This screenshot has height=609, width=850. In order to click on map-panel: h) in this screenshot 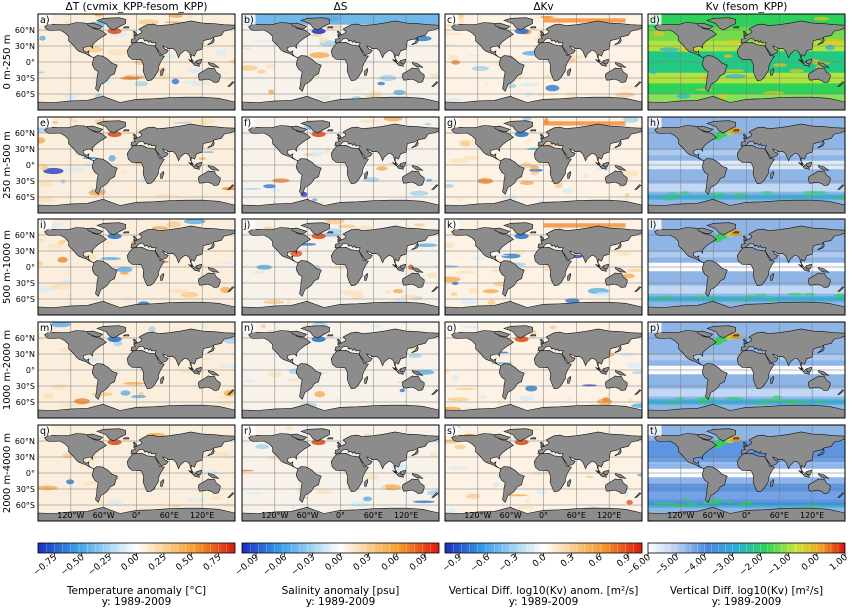, I will do `click(746, 165)`.